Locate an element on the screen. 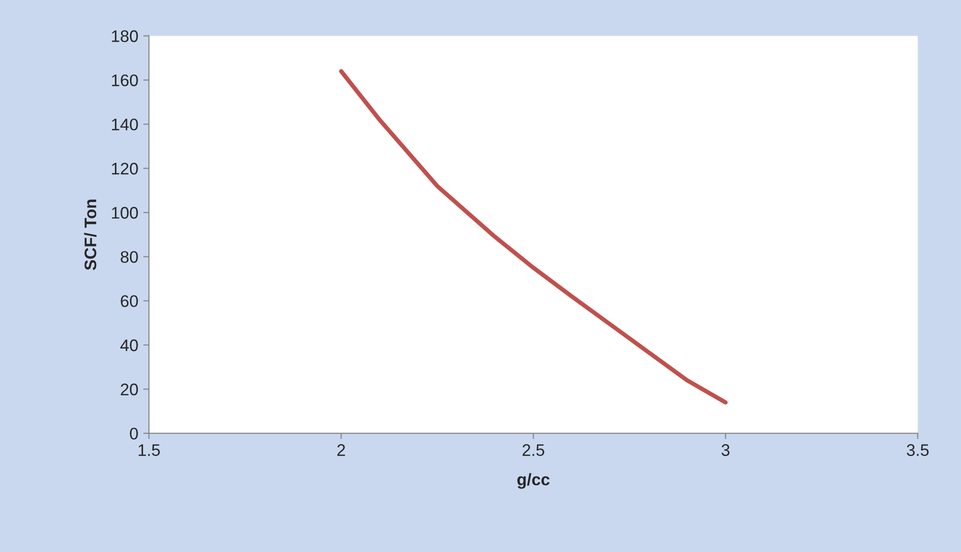 The image size is (961, 552). y-tick-label: 60 is located at coordinates (129, 301).